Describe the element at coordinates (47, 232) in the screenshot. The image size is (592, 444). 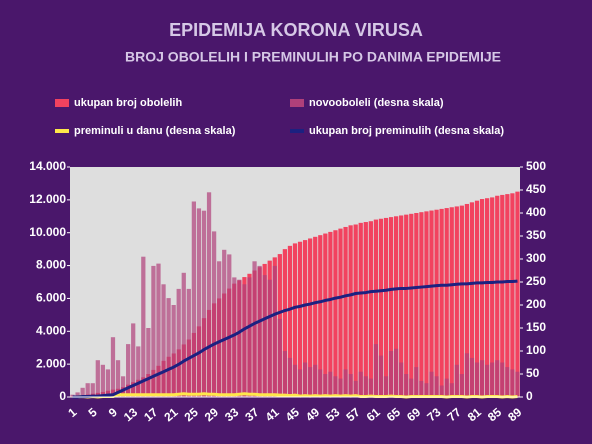
I see `y-tick-label: 10.000` at that location.